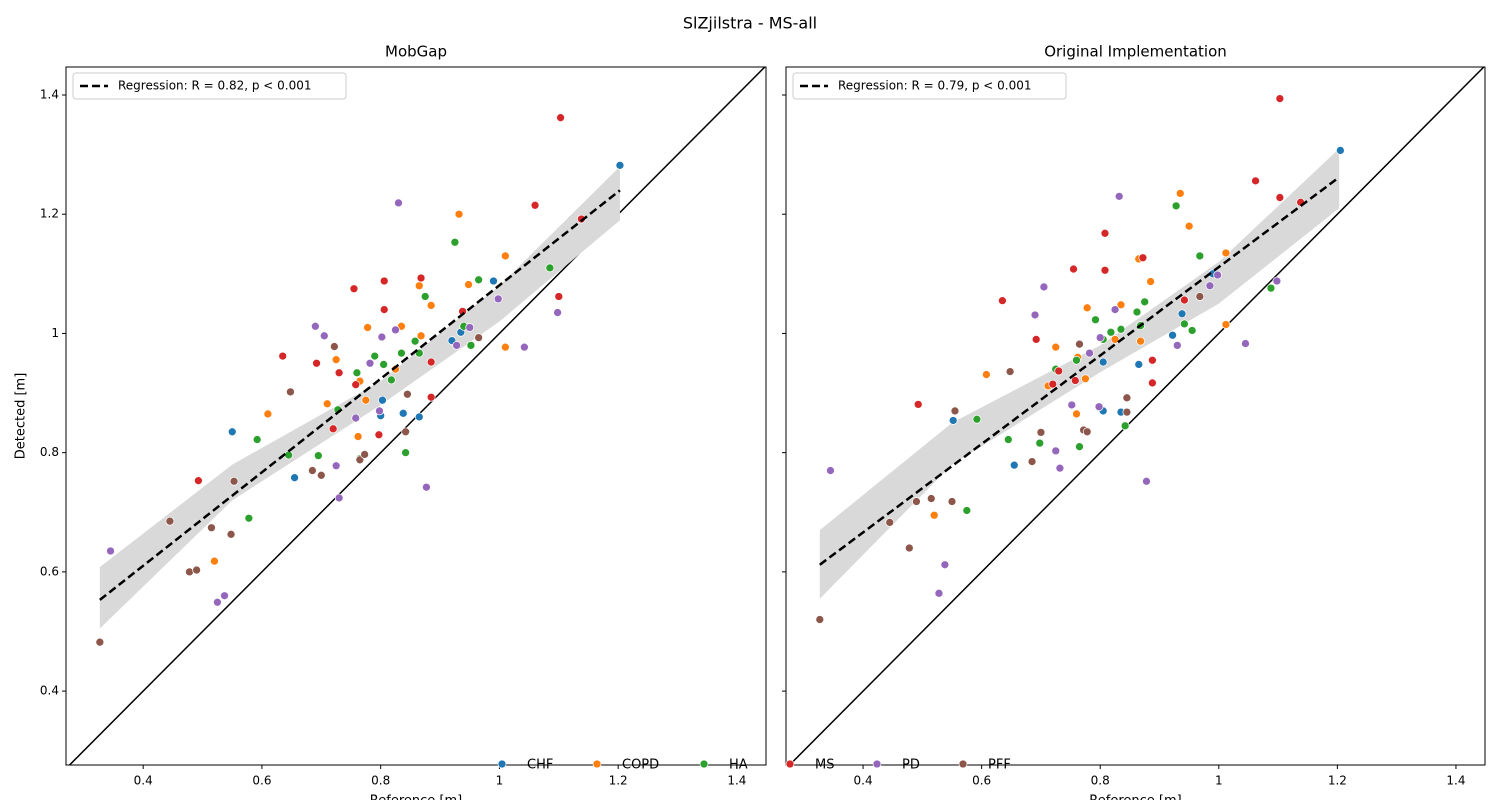 The image size is (1500, 800). I want to click on x-tick-label: 0.8, so click(380, 781).